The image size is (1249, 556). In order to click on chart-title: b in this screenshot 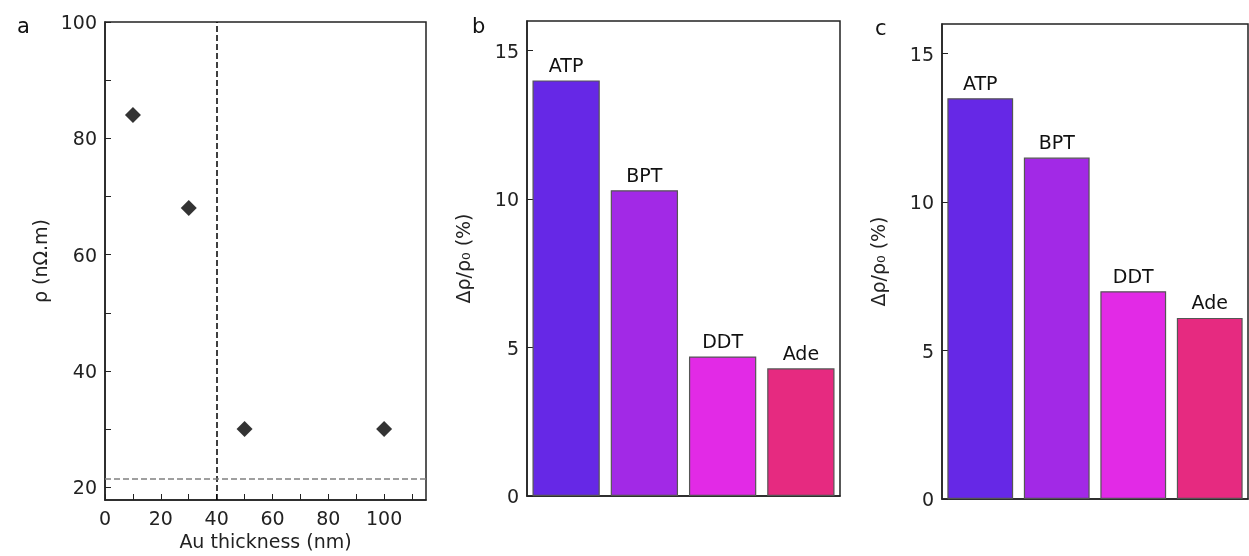, I will do `click(479, 25)`.